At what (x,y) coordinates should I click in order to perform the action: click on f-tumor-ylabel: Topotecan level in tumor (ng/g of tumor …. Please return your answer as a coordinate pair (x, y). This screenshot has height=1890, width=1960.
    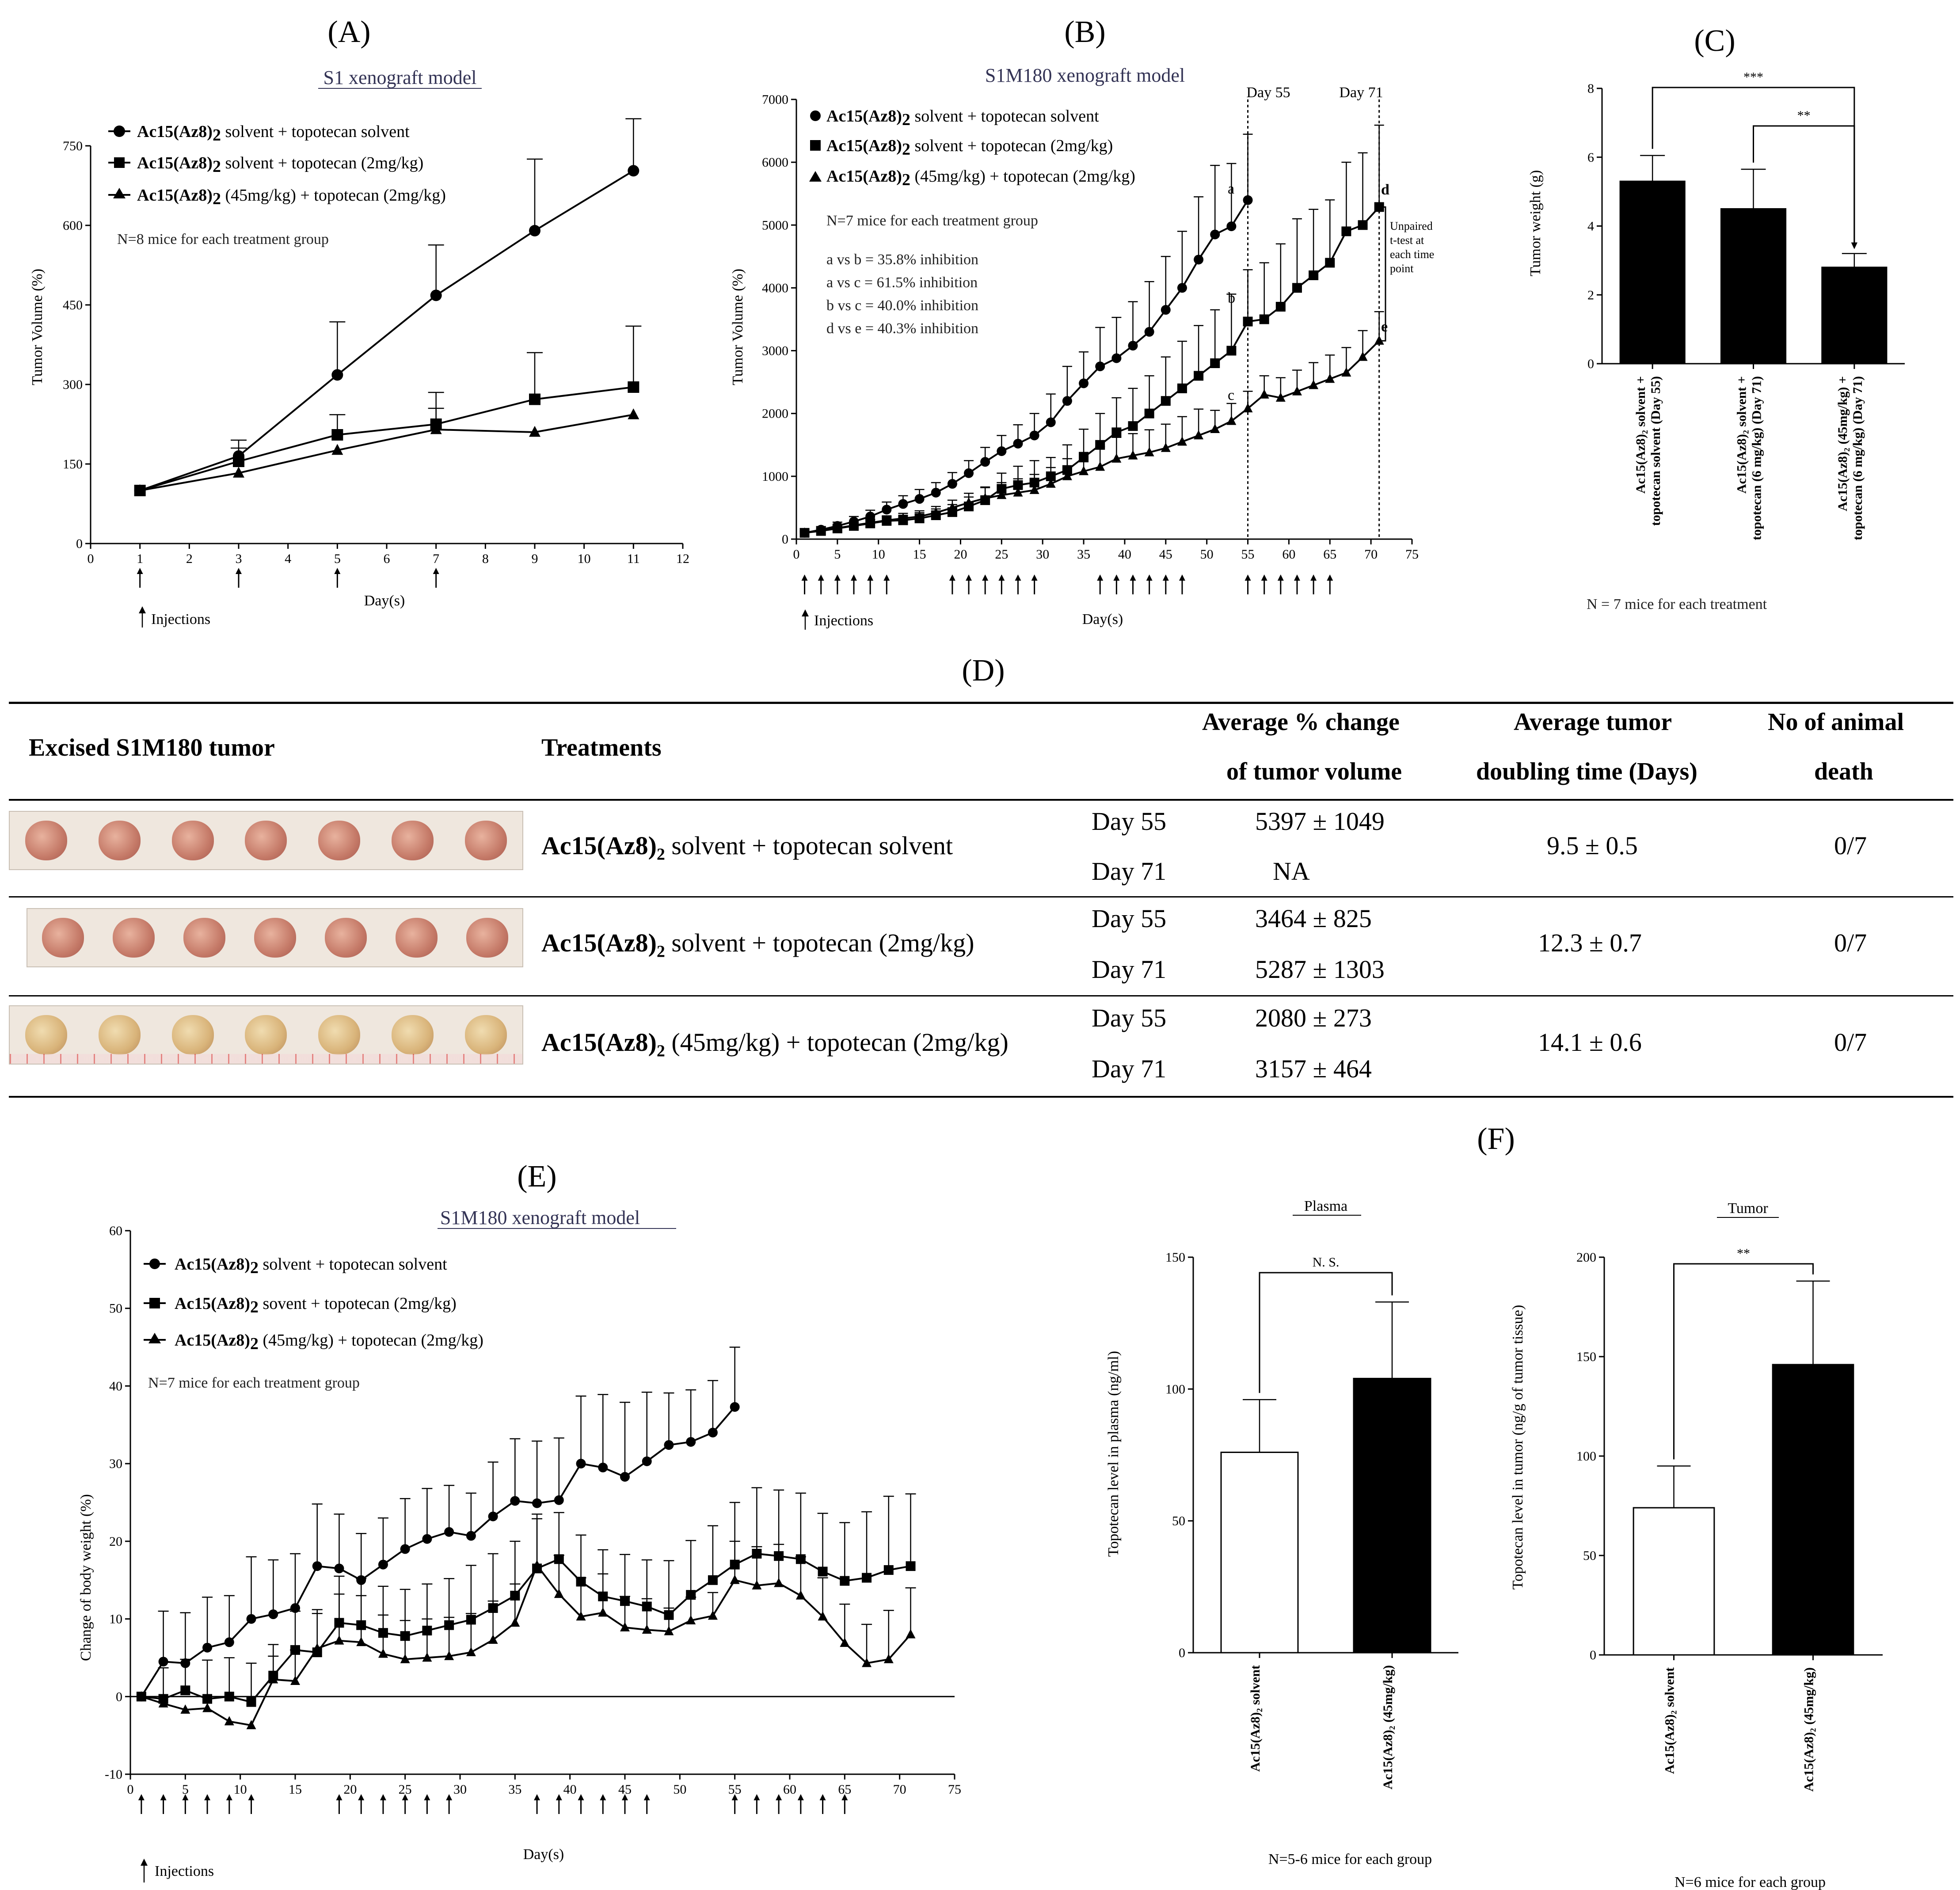
    Looking at the image, I should click on (1518, 1448).